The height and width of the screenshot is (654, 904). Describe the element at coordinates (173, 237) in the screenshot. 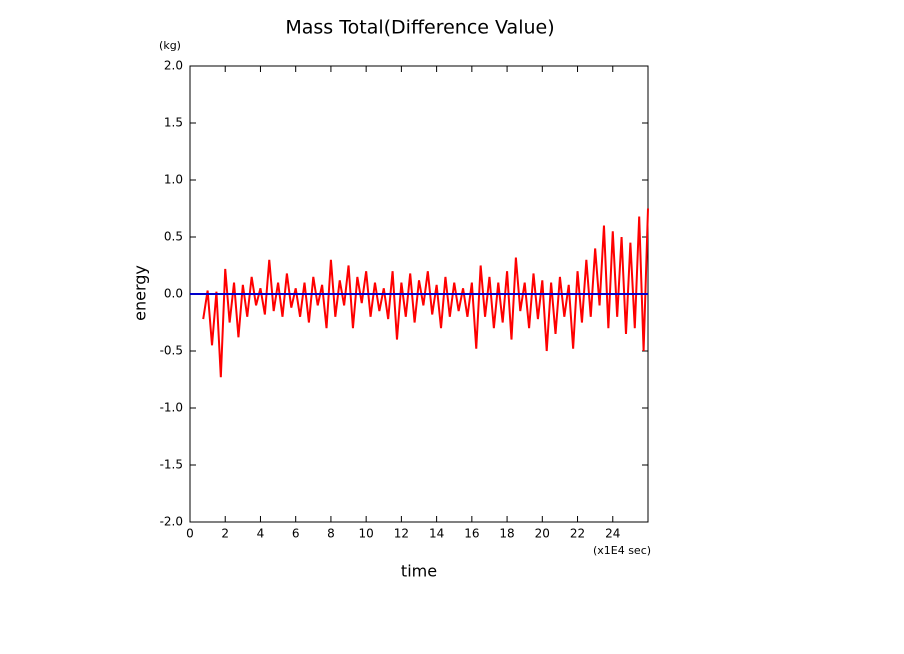

I see `y-tick-label: 0.5` at that location.